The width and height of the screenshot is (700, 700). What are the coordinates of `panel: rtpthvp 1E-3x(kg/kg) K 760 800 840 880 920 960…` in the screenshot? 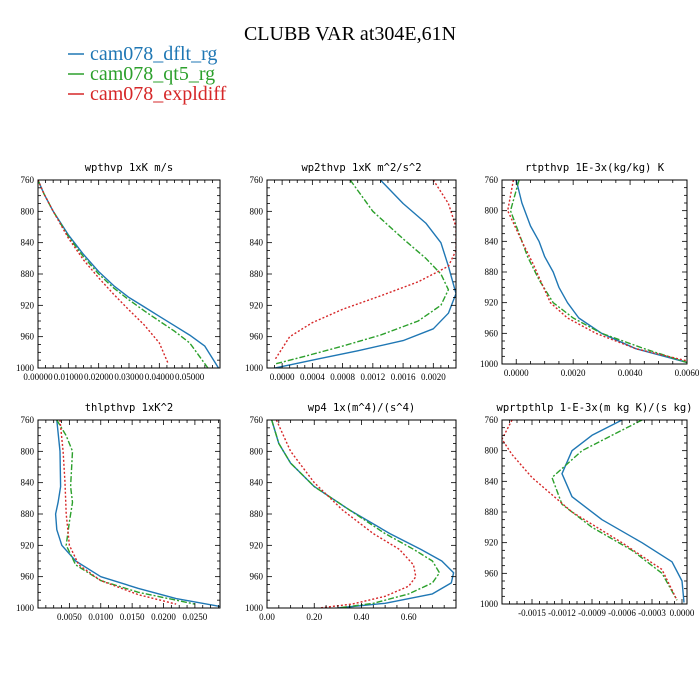 It's located at (590, 270).